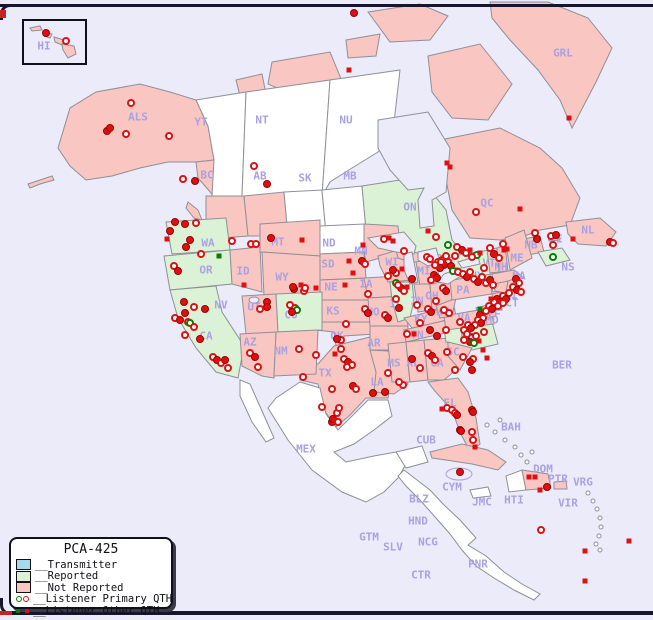 This screenshot has height=620, width=653. I want to click on region-nm, so click(296, 353).